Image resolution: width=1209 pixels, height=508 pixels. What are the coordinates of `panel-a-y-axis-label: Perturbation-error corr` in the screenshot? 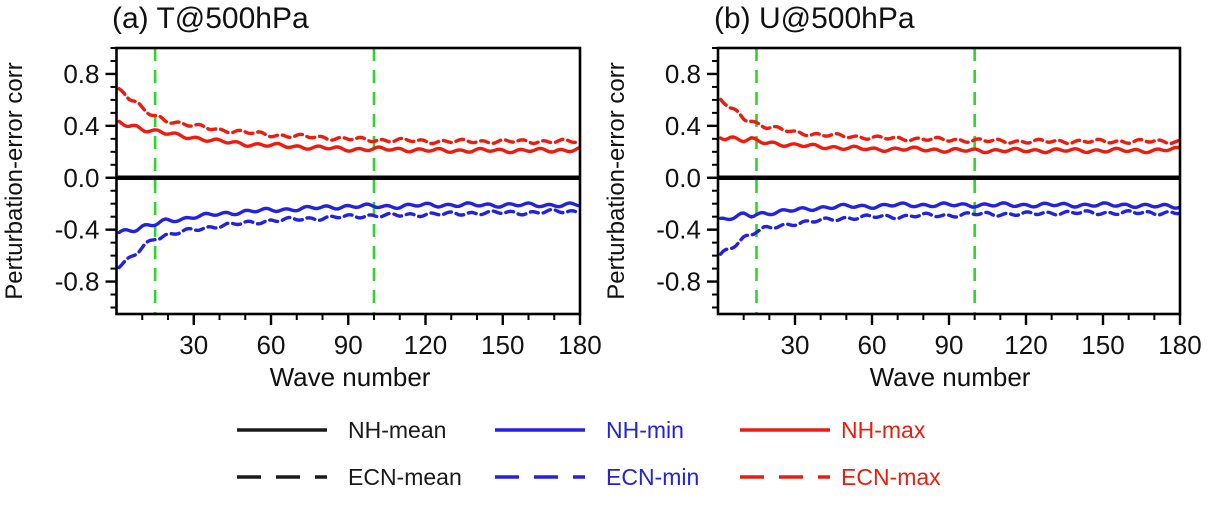 It's located at (14, 181).